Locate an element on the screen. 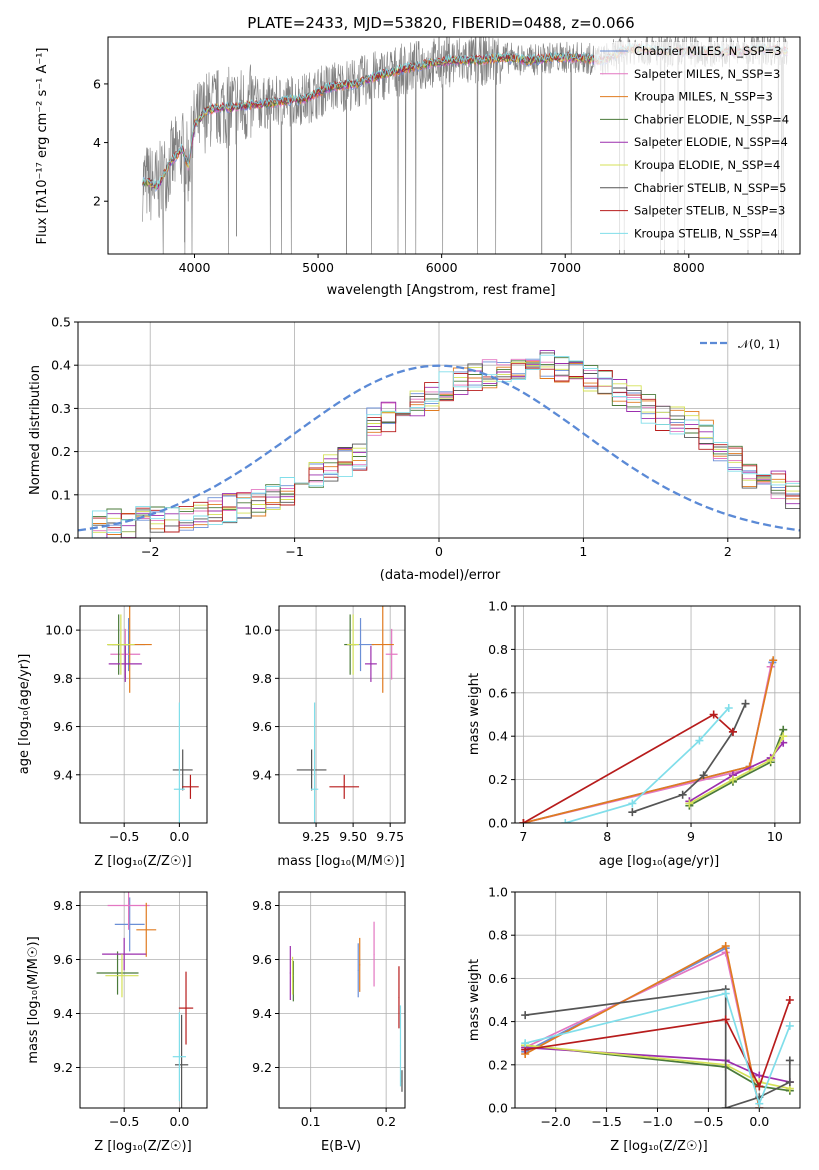  x-tick-label: 9.75 is located at coordinates (390, 836).